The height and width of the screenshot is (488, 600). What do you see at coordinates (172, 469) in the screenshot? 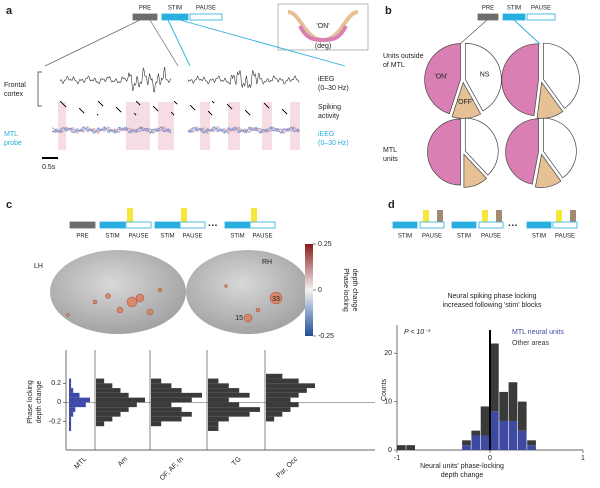
I see `x-tick-label: OF, AF, In` at bounding box center [172, 469].